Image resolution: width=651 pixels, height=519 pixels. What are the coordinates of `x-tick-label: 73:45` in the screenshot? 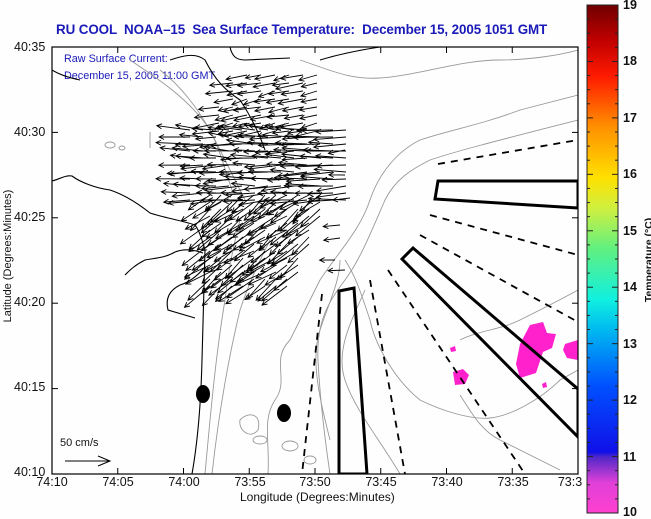 It's located at (381, 482).